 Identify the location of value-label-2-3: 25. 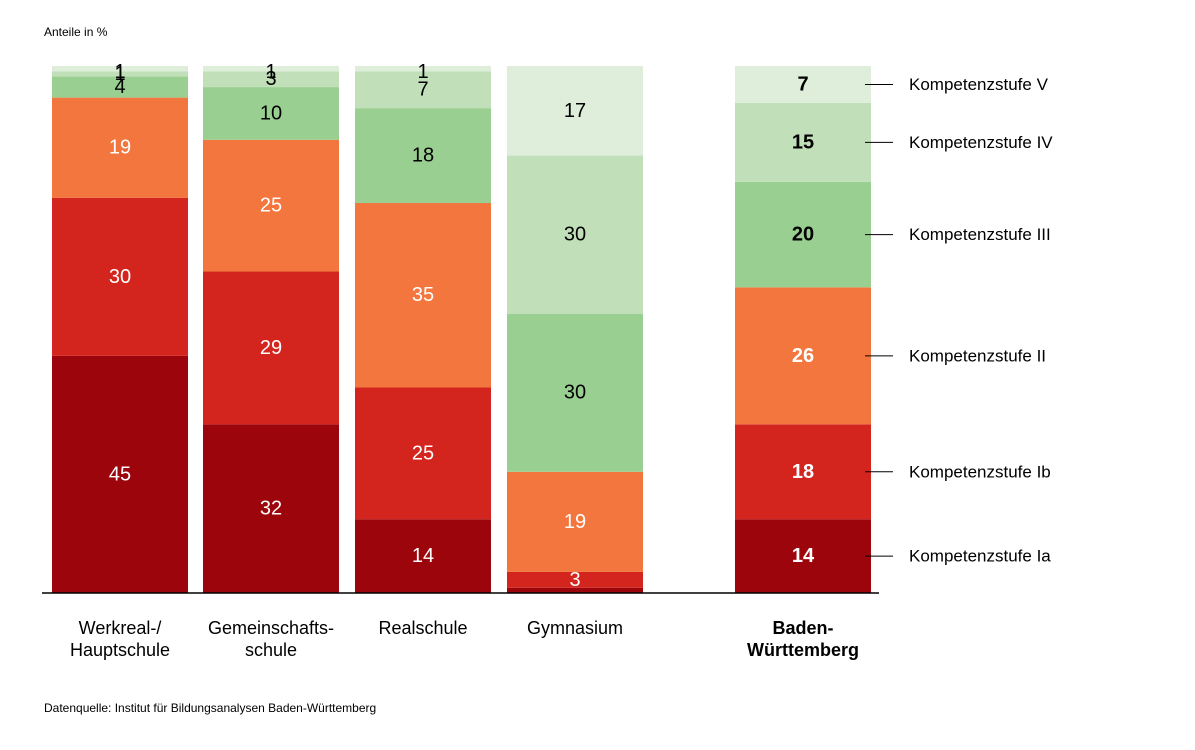
(271, 206).